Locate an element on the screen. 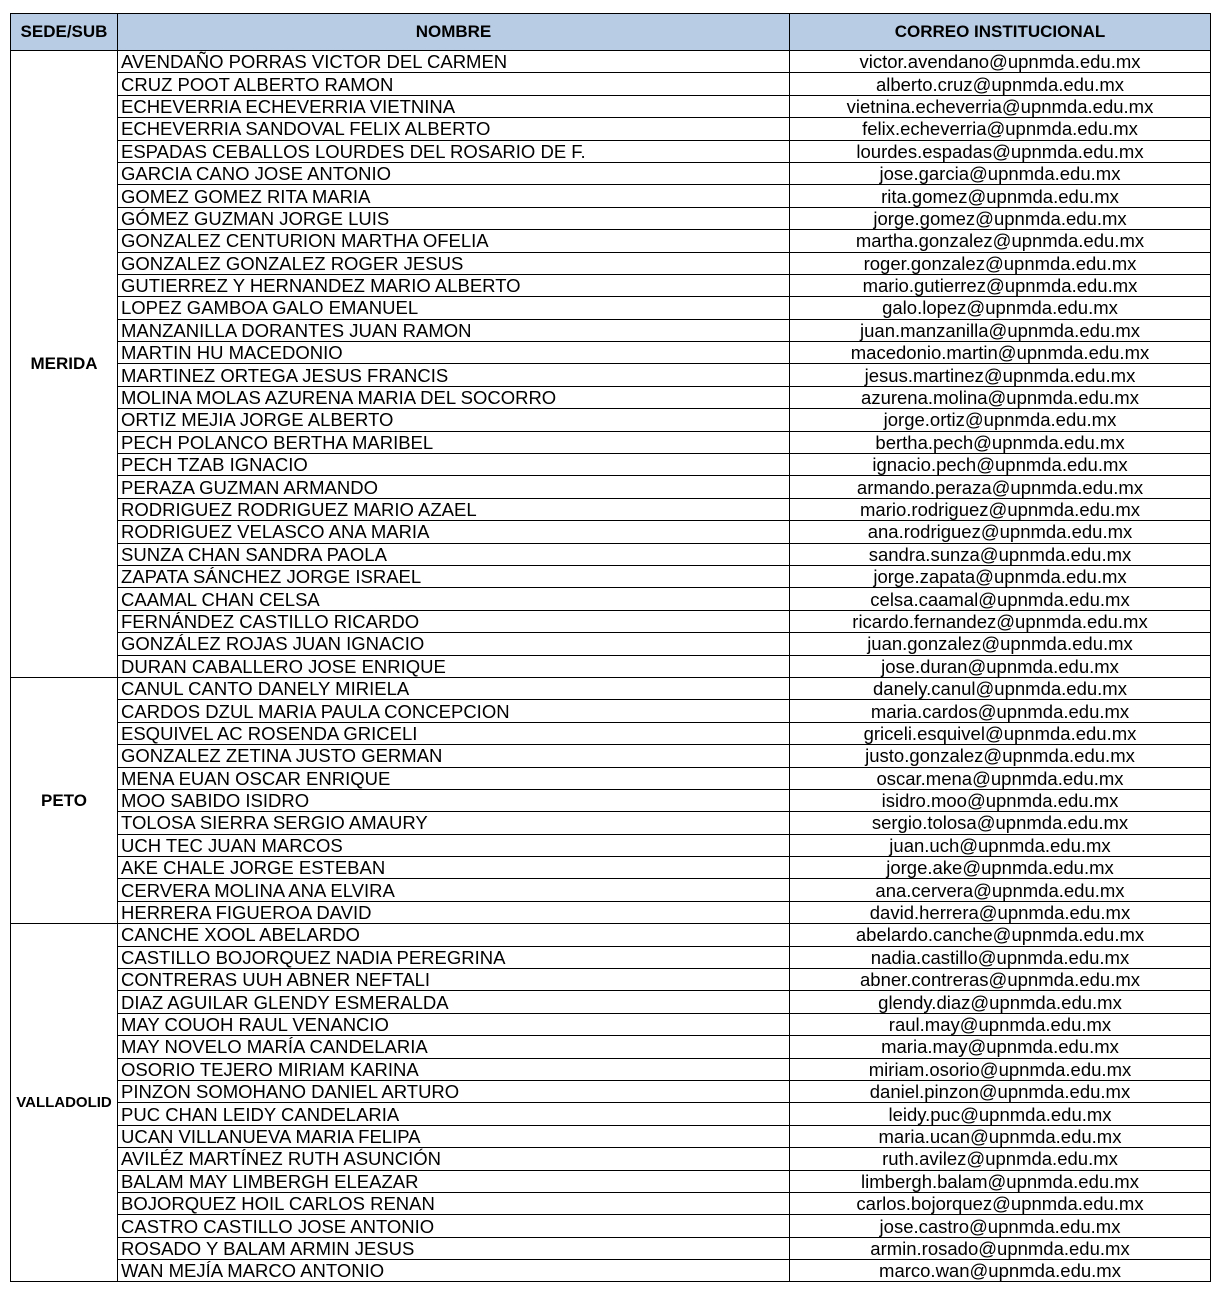  correo-cell: lourdes.espadas@upnmda.edu.mx is located at coordinates (1000, 151).